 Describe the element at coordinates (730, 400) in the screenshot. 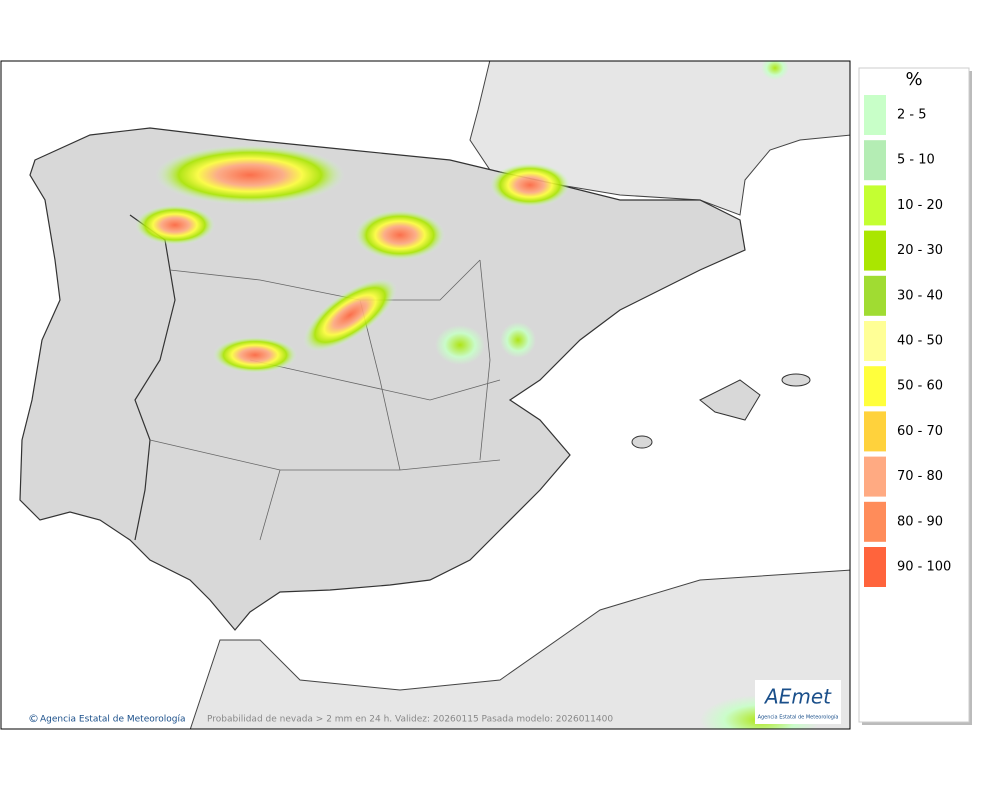

I see `mallorca` at that location.